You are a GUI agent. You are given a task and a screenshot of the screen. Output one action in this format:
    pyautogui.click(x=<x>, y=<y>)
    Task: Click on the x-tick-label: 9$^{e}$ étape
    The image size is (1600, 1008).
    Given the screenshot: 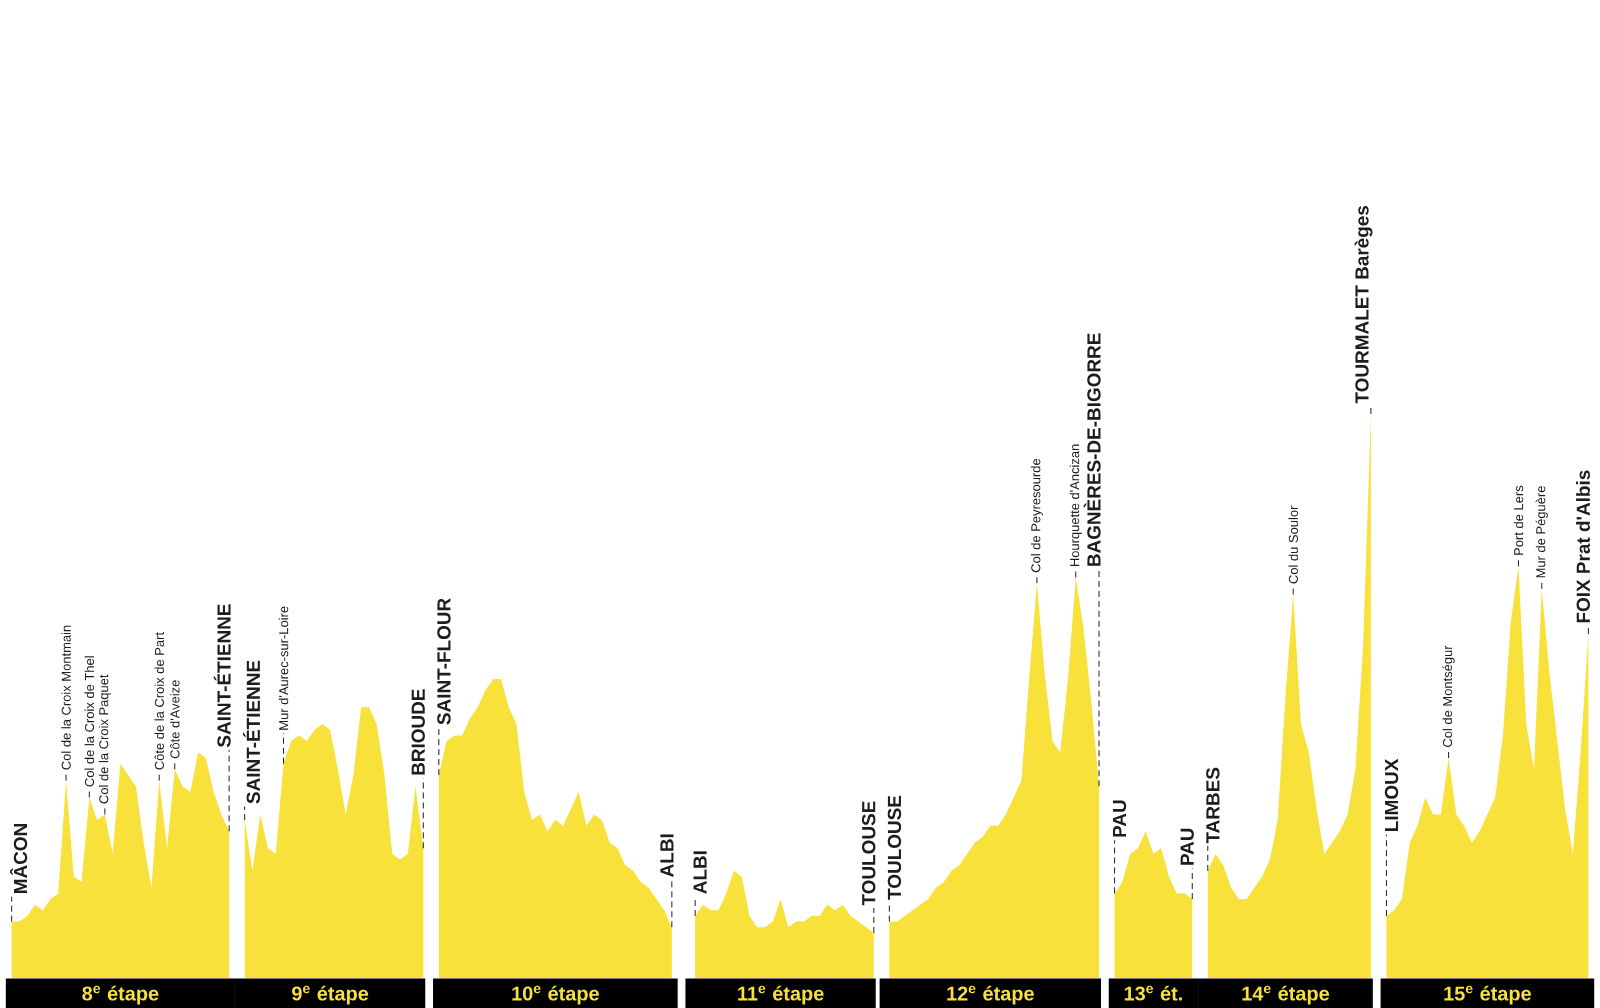 What is the action you would take?
    pyautogui.click(x=330, y=995)
    